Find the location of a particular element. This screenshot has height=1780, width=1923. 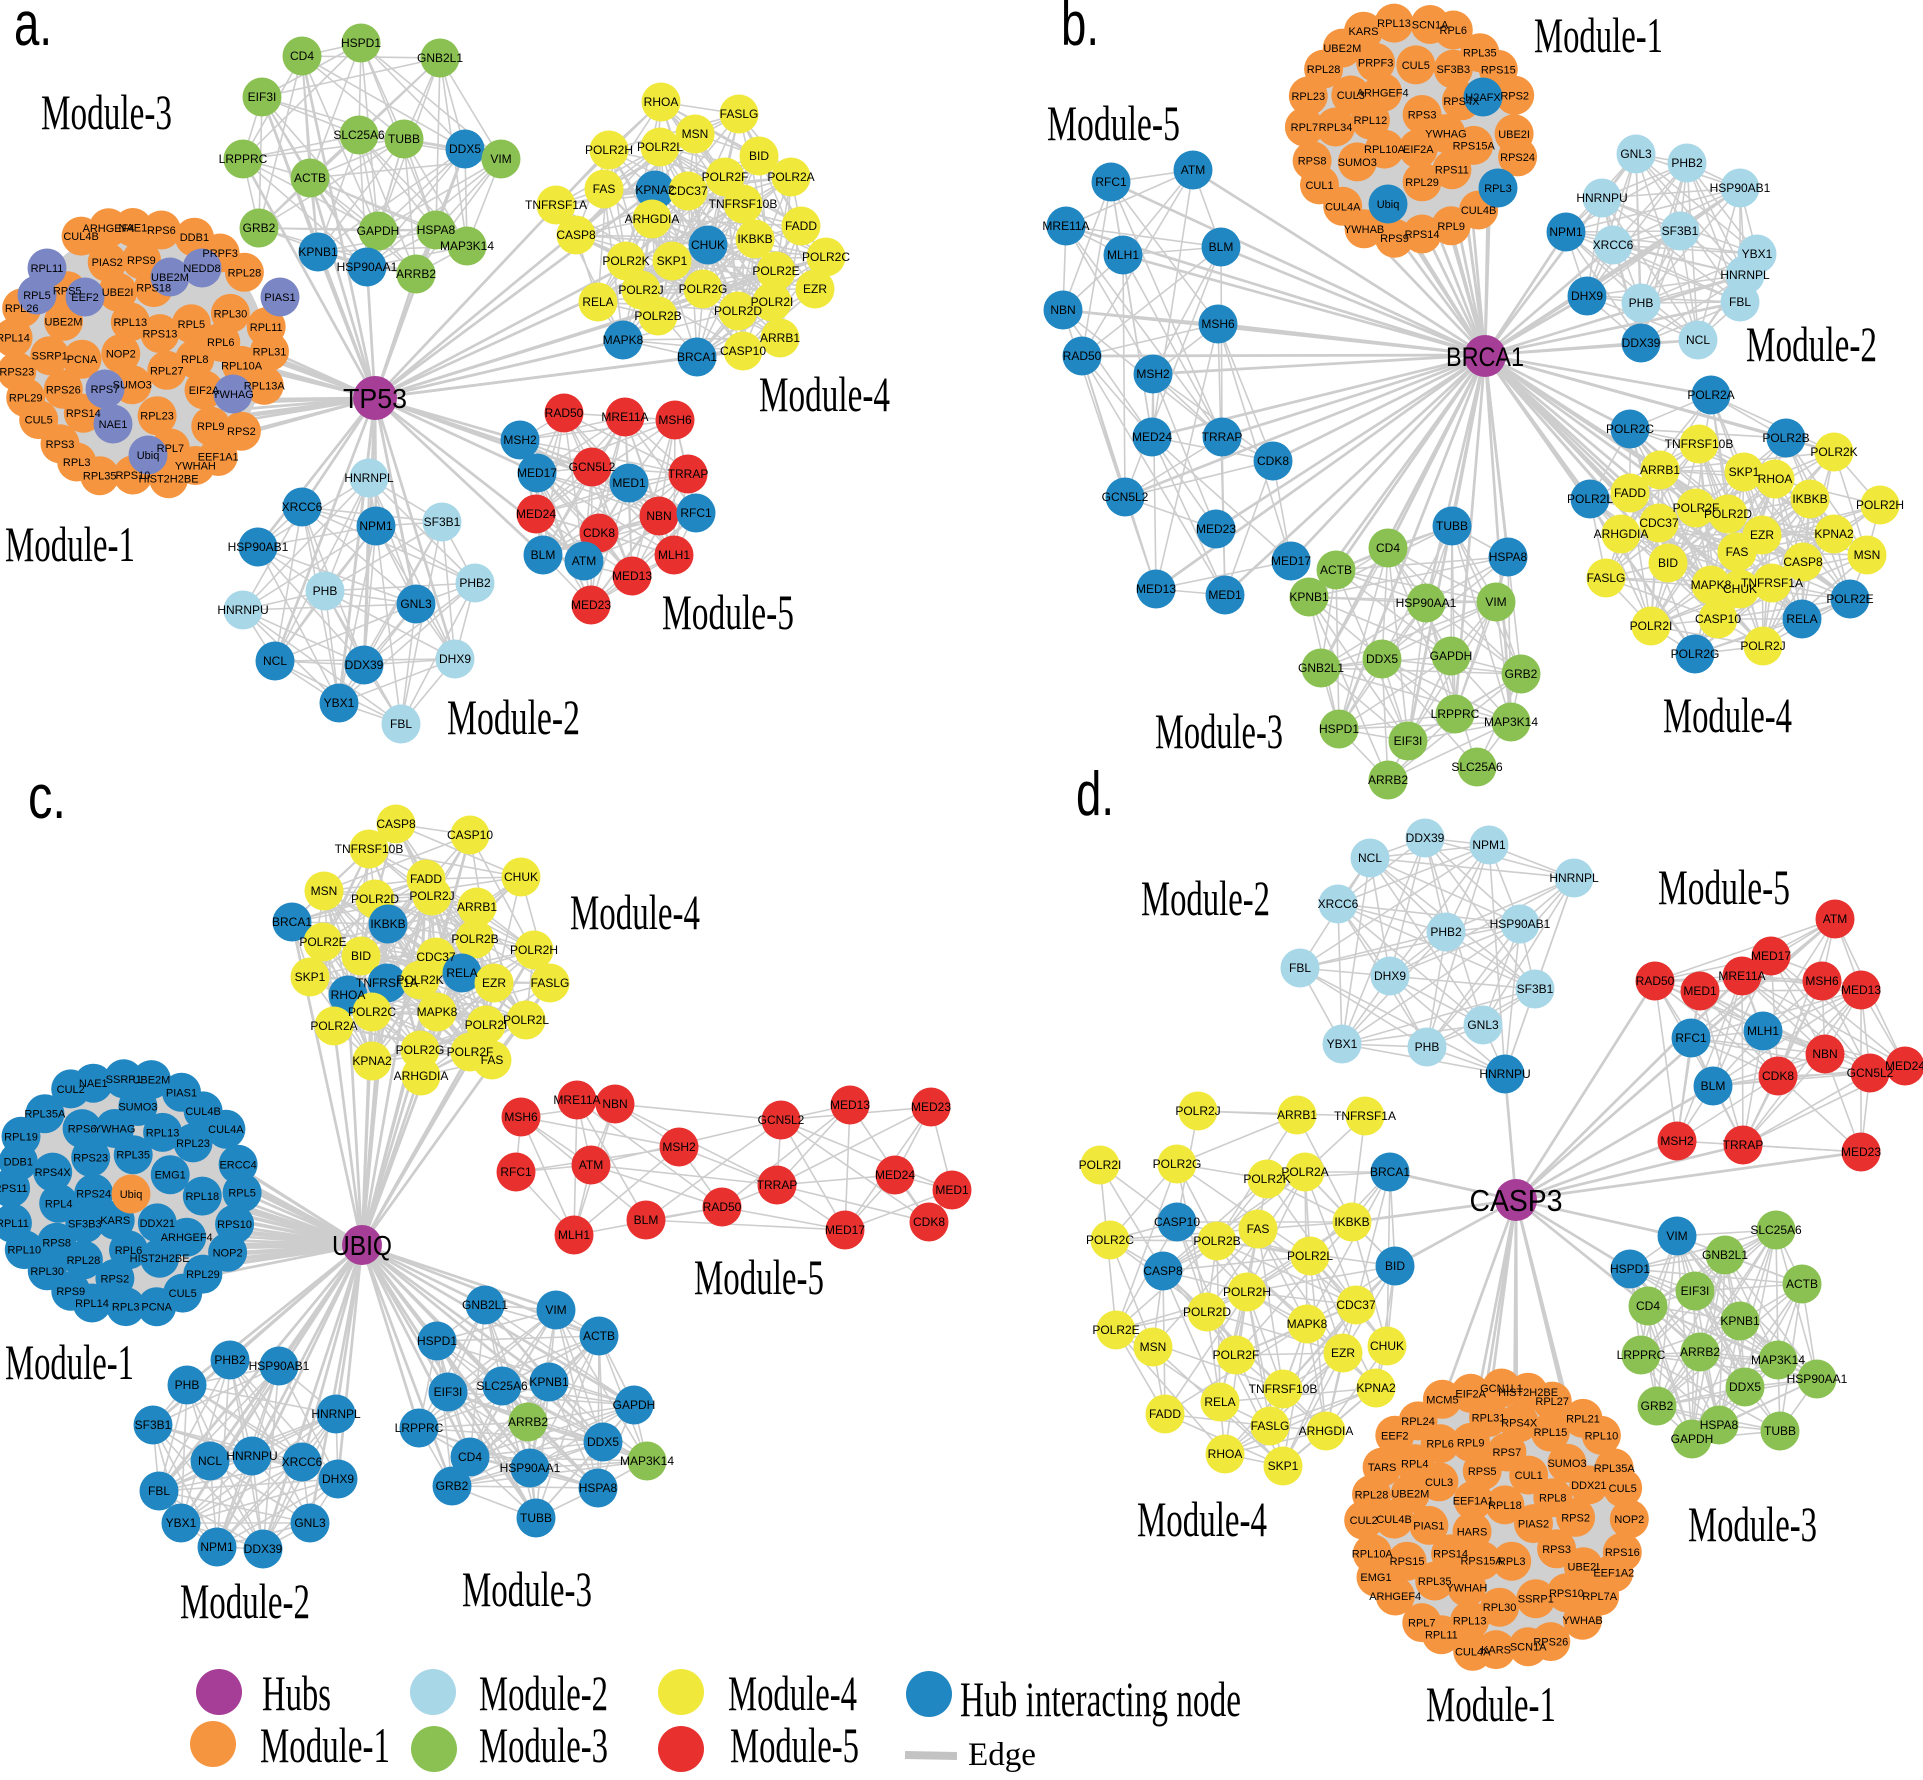

svg-text: HSPA8 is located at coordinates (598, 1488).